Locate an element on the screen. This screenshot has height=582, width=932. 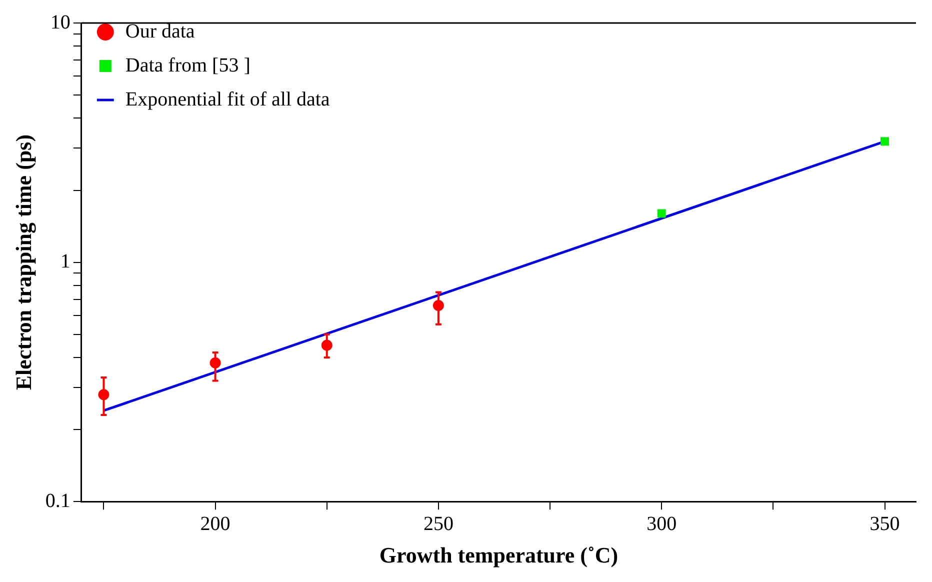
x-tick-label: 300 is located at coordinates (661, 523).